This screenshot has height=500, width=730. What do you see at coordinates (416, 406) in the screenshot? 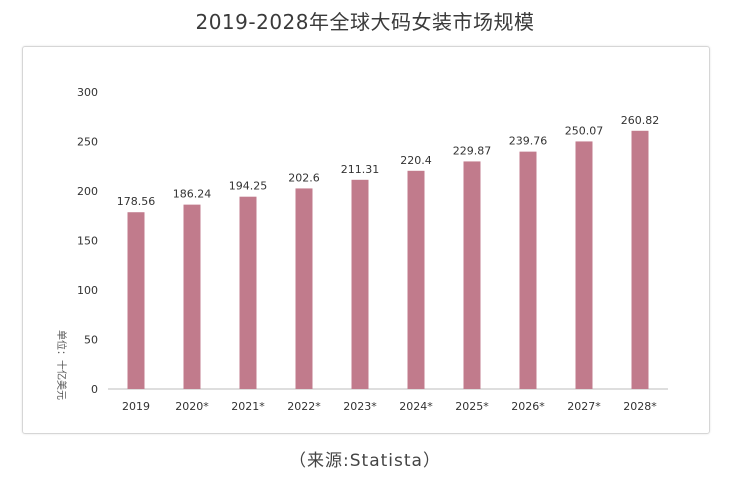
I see `x-tick-label: 2024*` at bounding box center [416, 406].